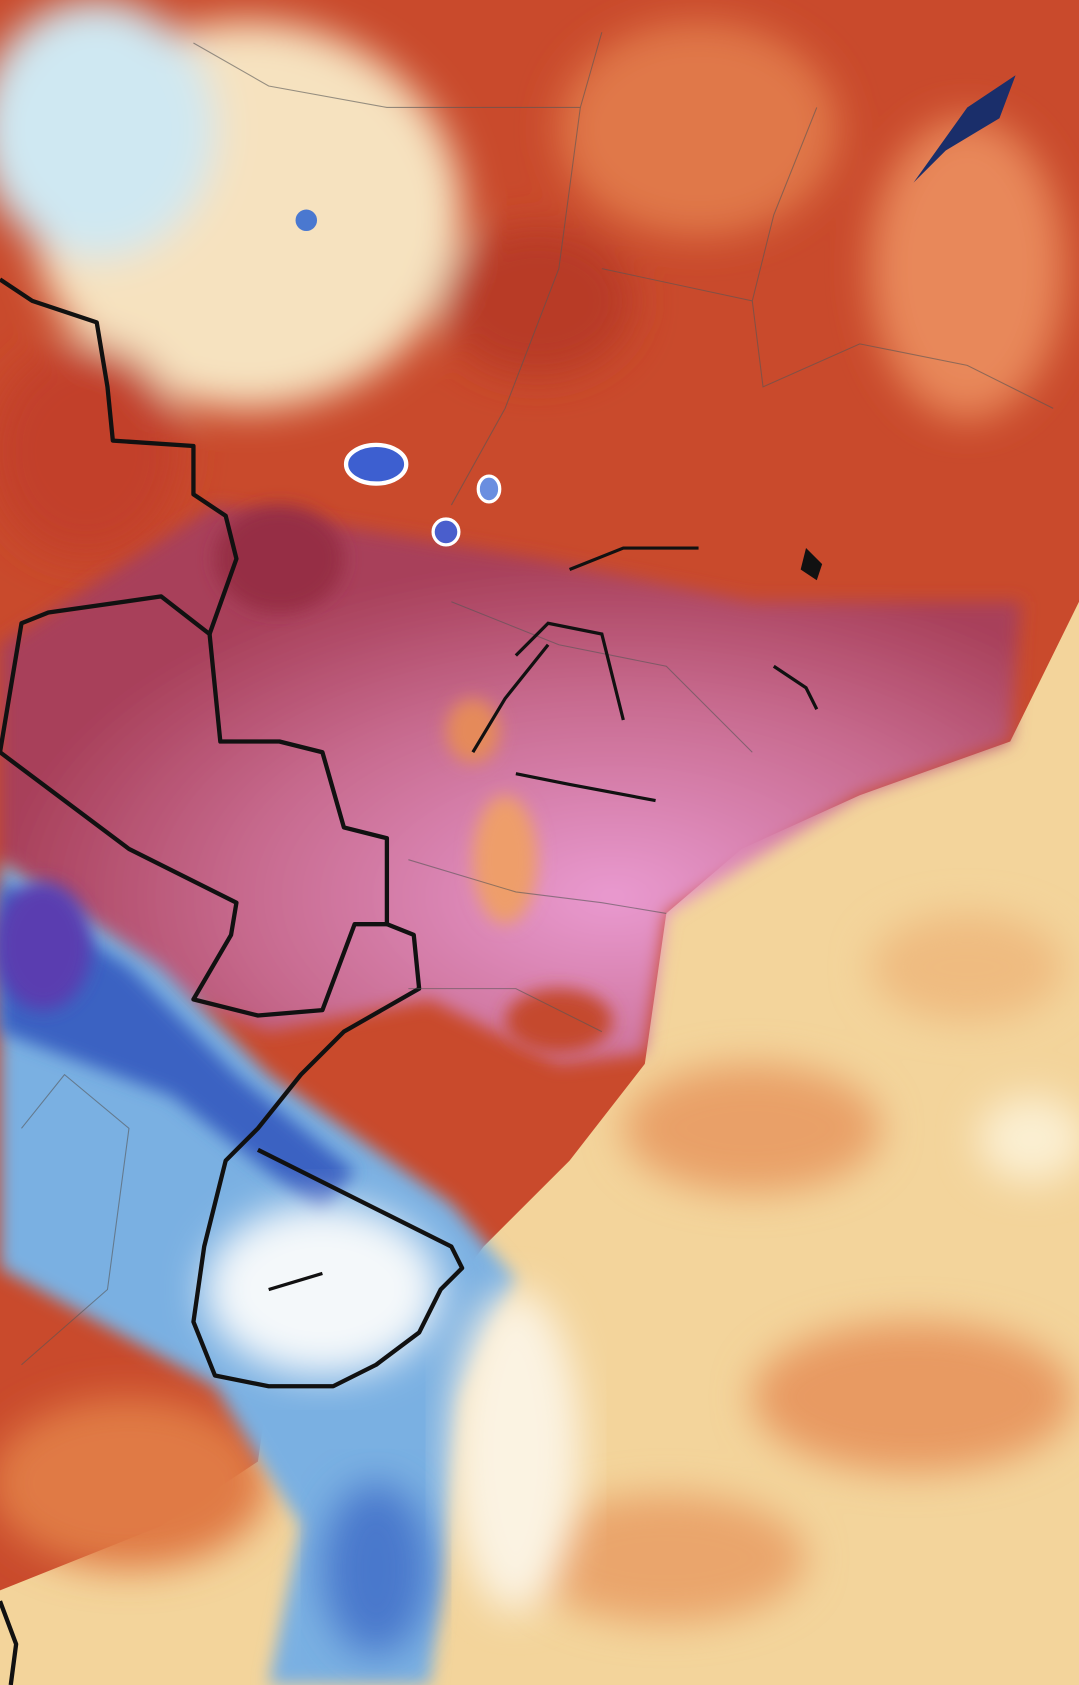 Image resolution: width=1079 pixels, height=1685 pixels. What do you see at coordinates (413, 779) in the screenshot?
I see `hot-spots` at bounding box center [413, 779].